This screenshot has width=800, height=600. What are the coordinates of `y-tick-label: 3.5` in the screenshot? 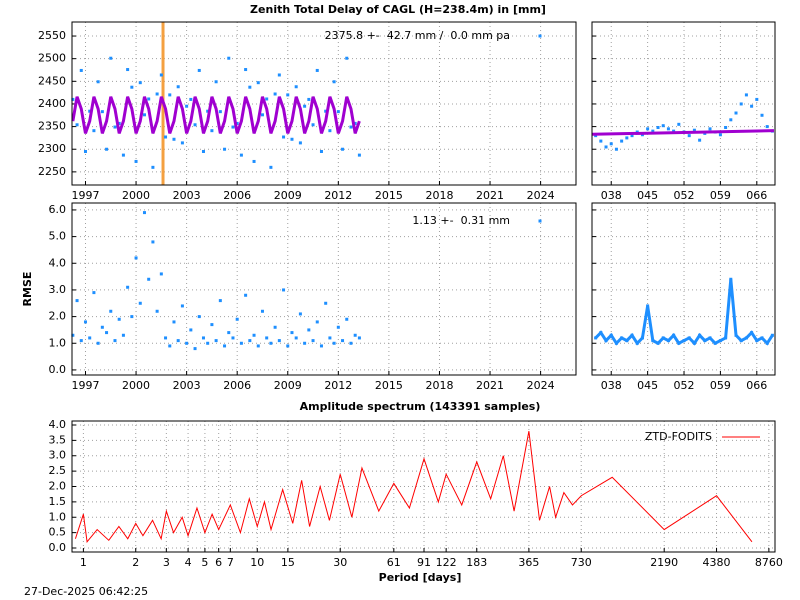 It's located at (58, 439).